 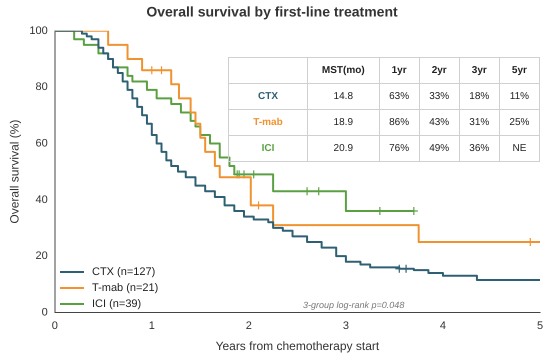 I want to click on legend-label: T-mab (n=21), so click(x=125, y=288).